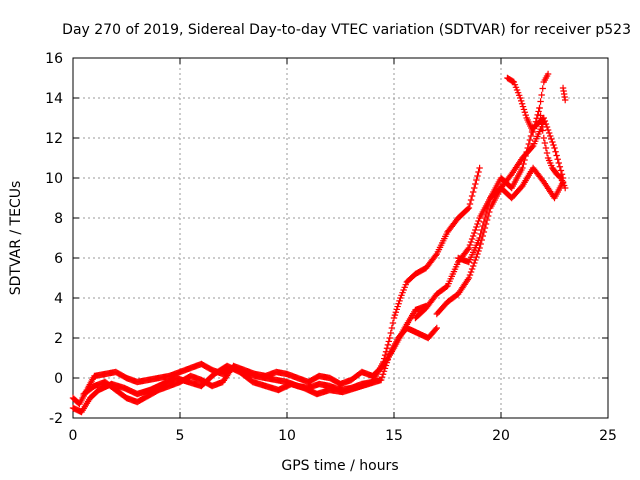 Image resolution: width=640 pixels, height=480 pixels. Describe the element at coordinates (58, 219) in the screenshot. I see `y-tick-label: 8` at that location.